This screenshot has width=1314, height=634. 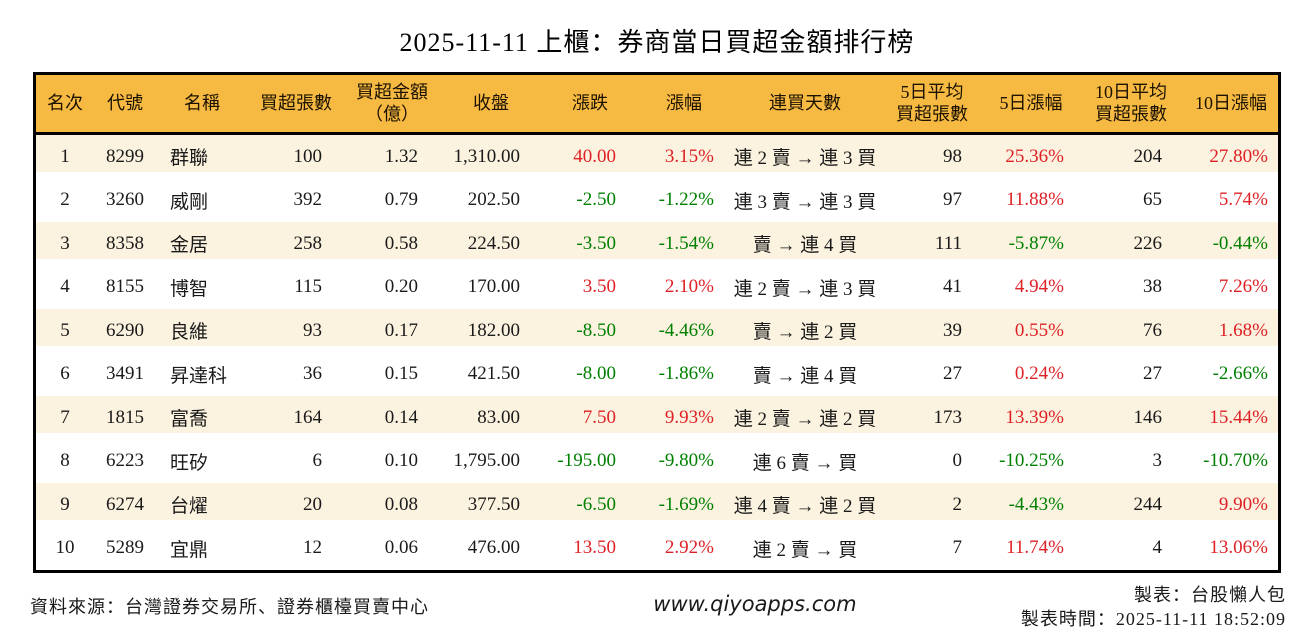 I want to click on cell-streak: 賣 → 連 2 買, so click(x=805, y=333).